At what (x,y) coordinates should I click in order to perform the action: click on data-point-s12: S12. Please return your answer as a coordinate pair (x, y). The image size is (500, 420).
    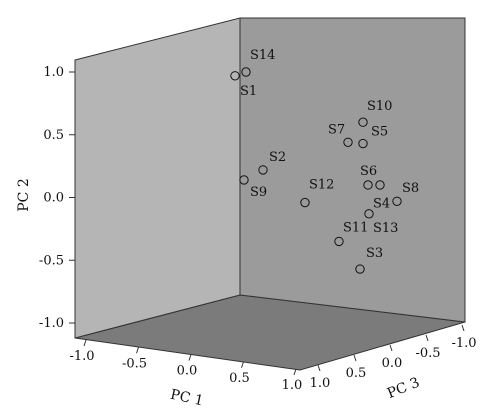
    Looking at the image, I should click on (317, 193).